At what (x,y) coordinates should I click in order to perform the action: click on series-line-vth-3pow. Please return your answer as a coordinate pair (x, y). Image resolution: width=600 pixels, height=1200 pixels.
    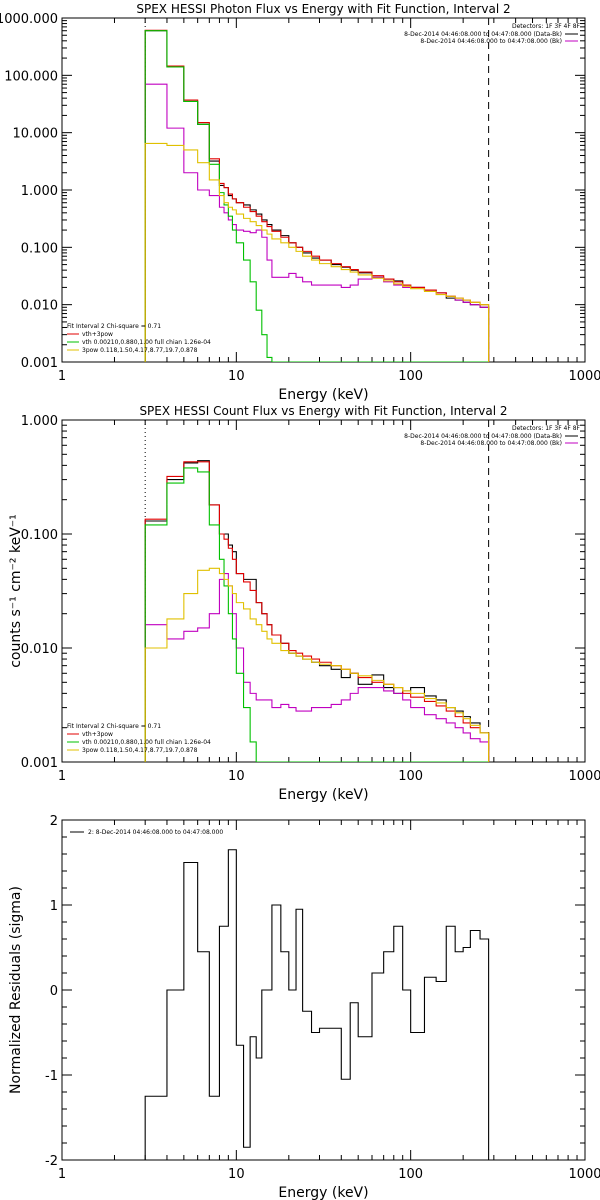
    Looking at the image, I should click on (317, 611).